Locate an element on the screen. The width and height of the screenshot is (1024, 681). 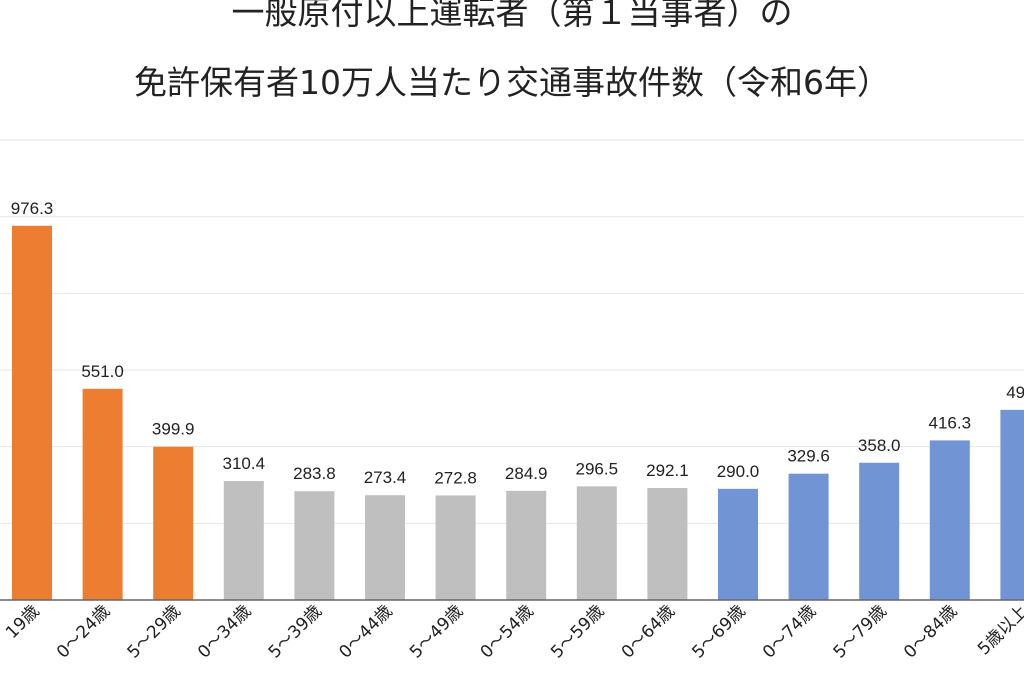
data-label: 399.9 is located at coordinates (173, 429).